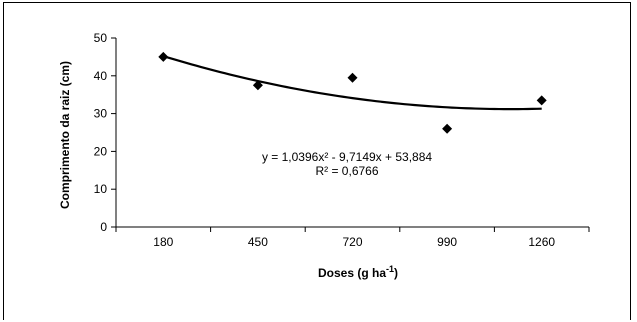  Describe the element at coordinates (447, 242) in the screenshot. I see `x-tick-label: 990` at that location.